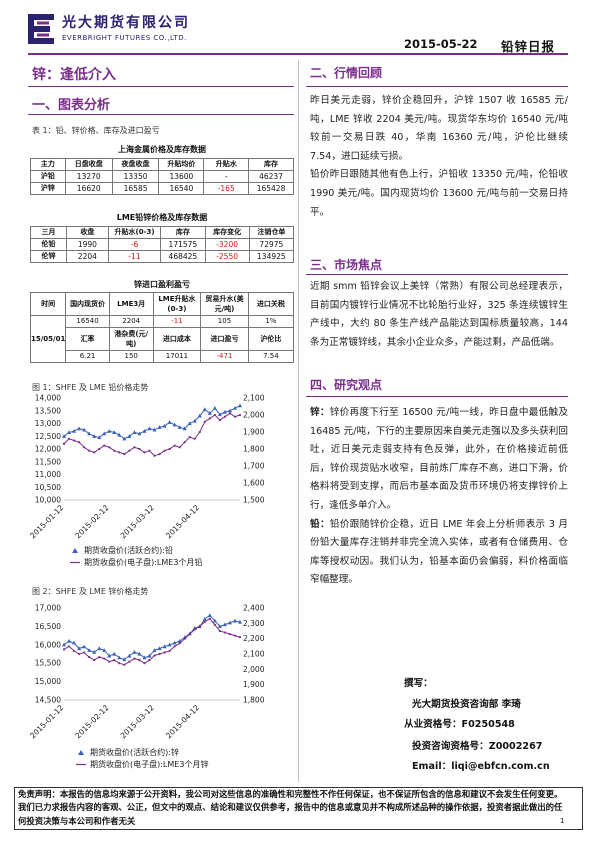  What do you see at coordinates (477, 746) in the screenshot?
I see `consulting-license: 投资咨询资格号：Z0002267` at bounding box center [477, 746].